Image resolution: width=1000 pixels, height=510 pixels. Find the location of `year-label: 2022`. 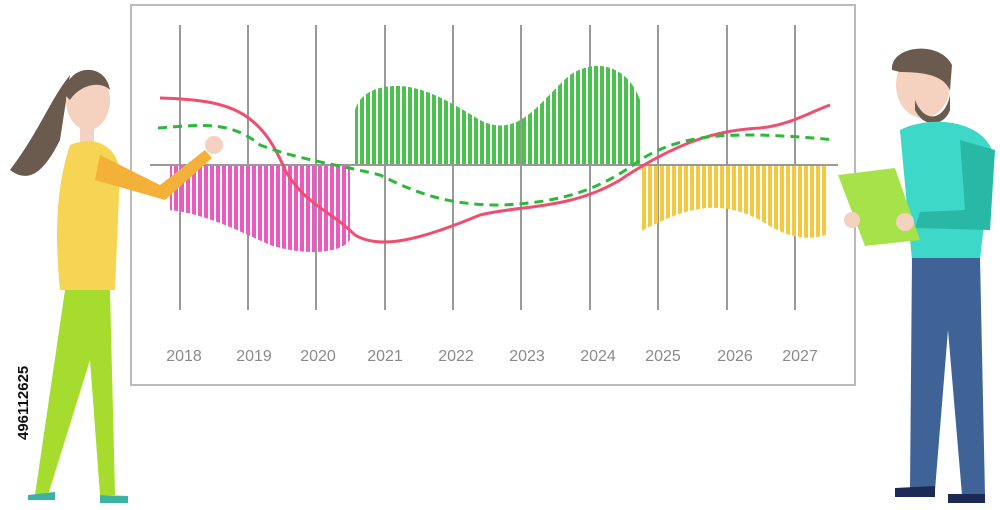

year-label: 2022 is located at coordinates (456, 356).